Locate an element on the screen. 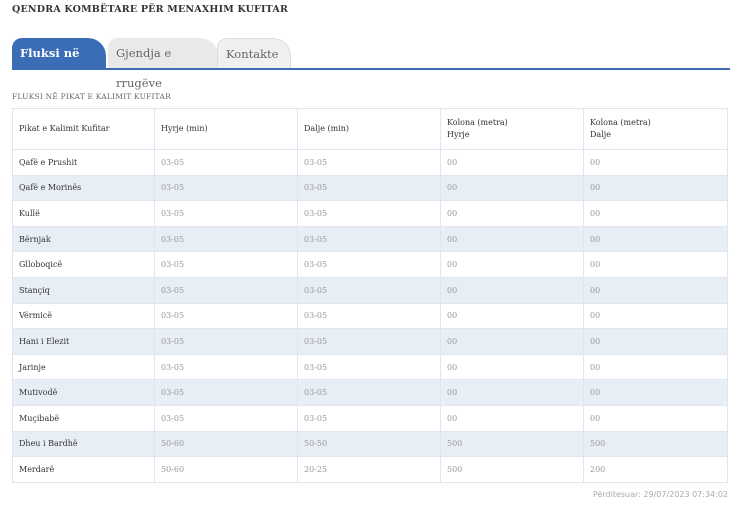 The image size is (736, 516). table-row: Merdarë 50-60 20-25 500 200 is located at coordinates (370, 469).